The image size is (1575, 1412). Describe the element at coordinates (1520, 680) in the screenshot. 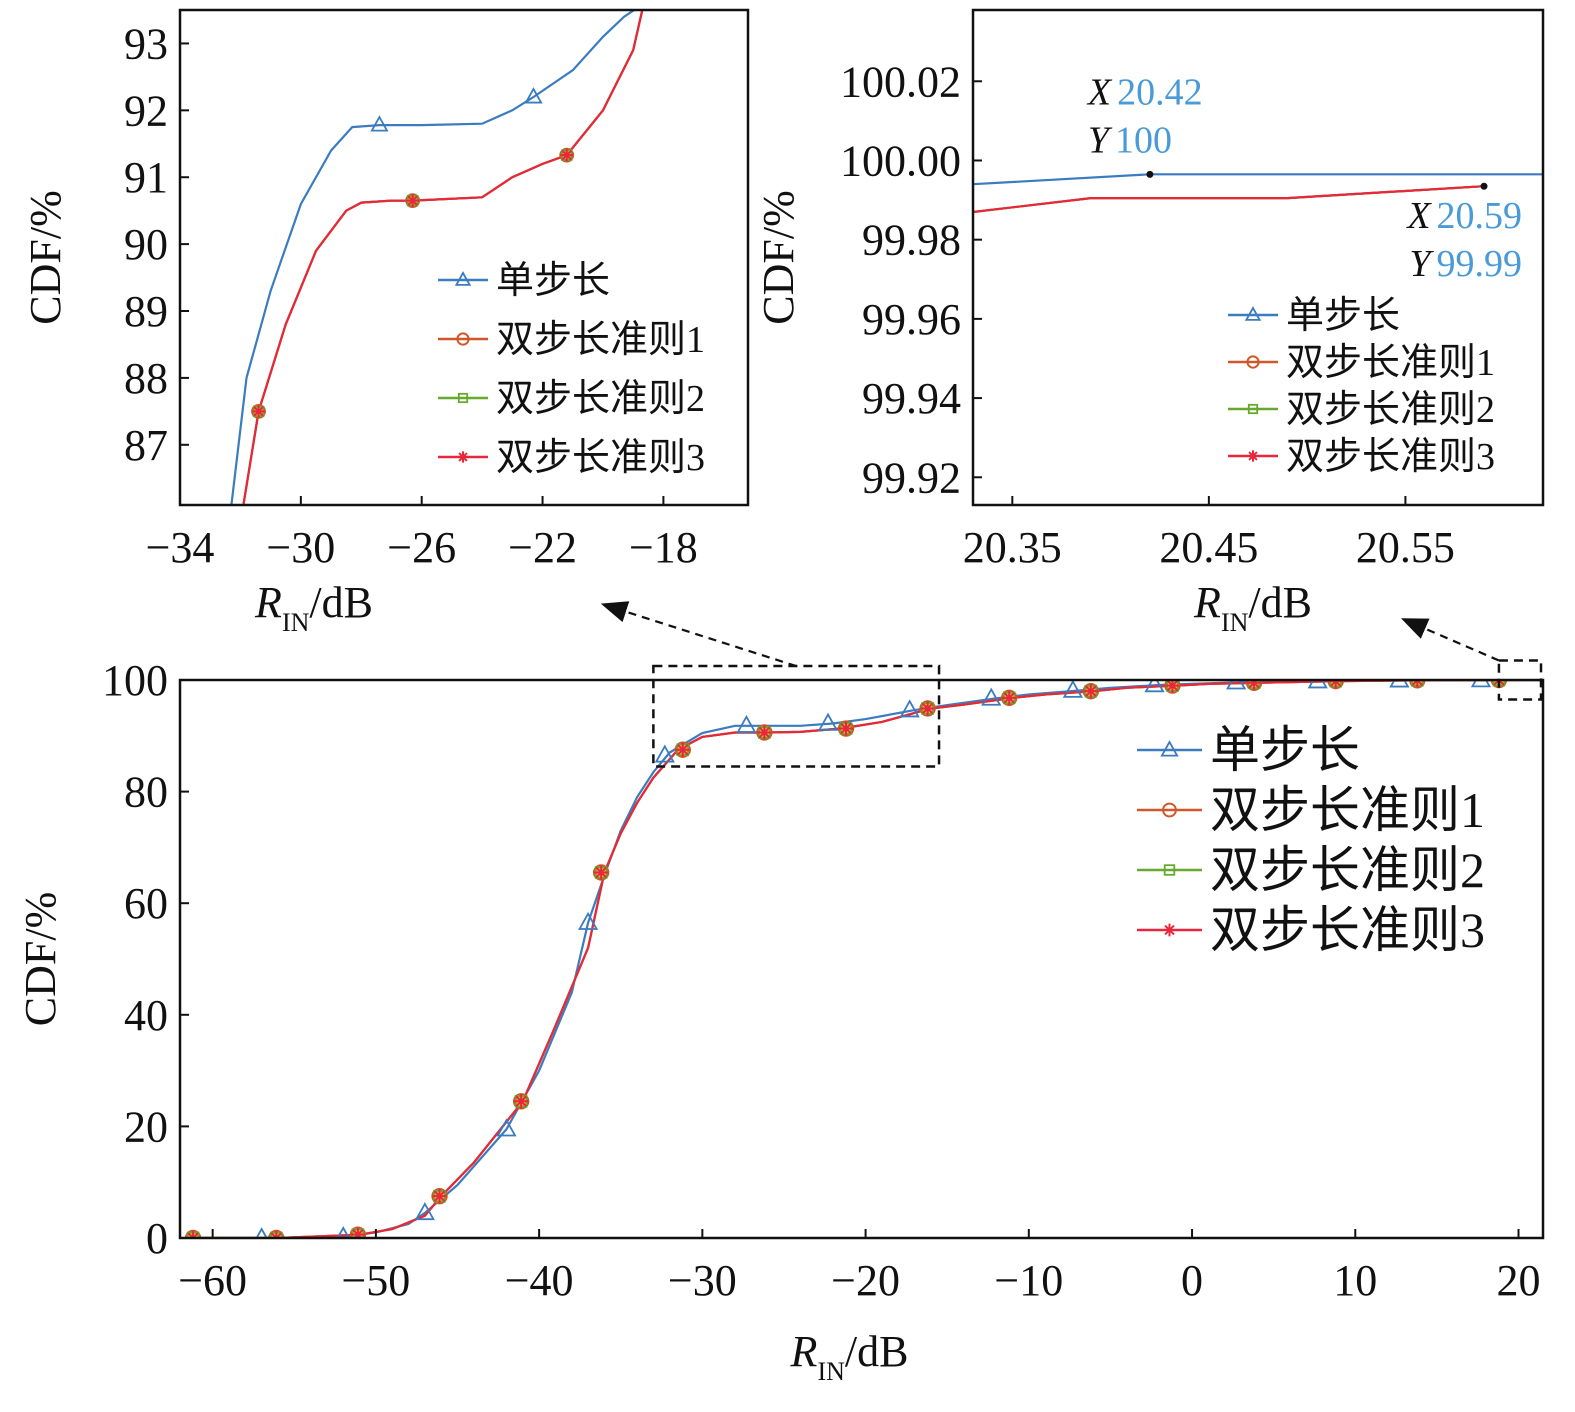

I see `zoom-box` at that location.